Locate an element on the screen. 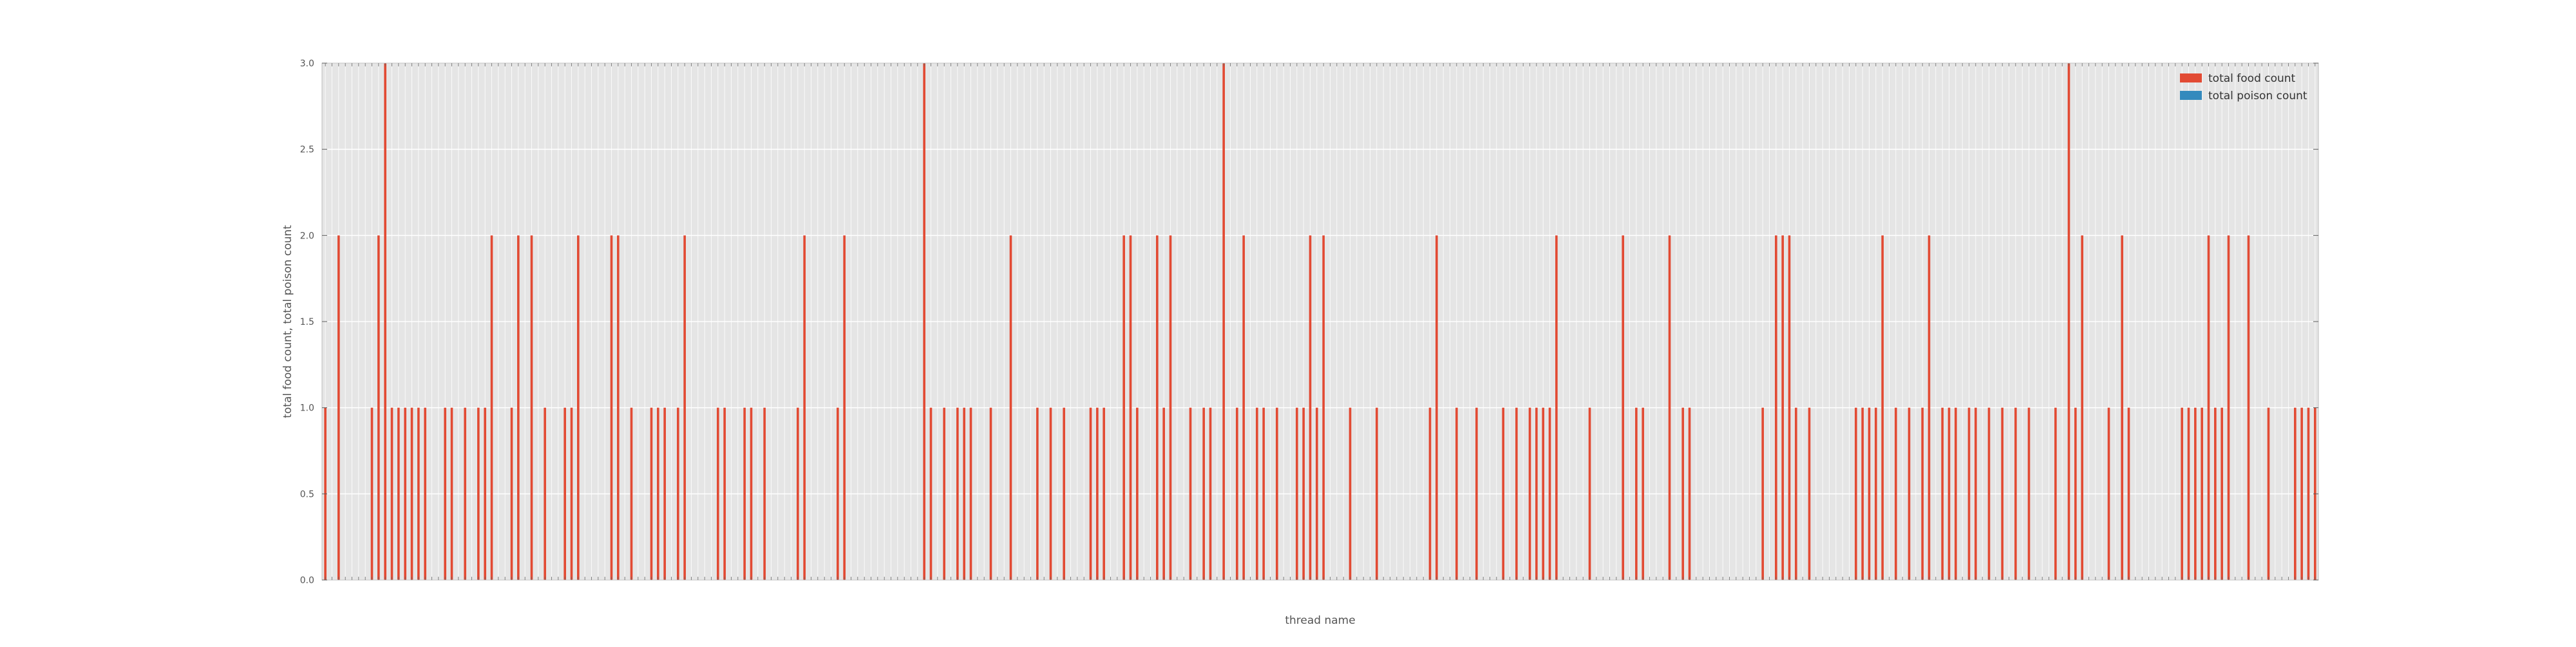  y-tick-label: 1.5 is located at coordinates (307, 322).